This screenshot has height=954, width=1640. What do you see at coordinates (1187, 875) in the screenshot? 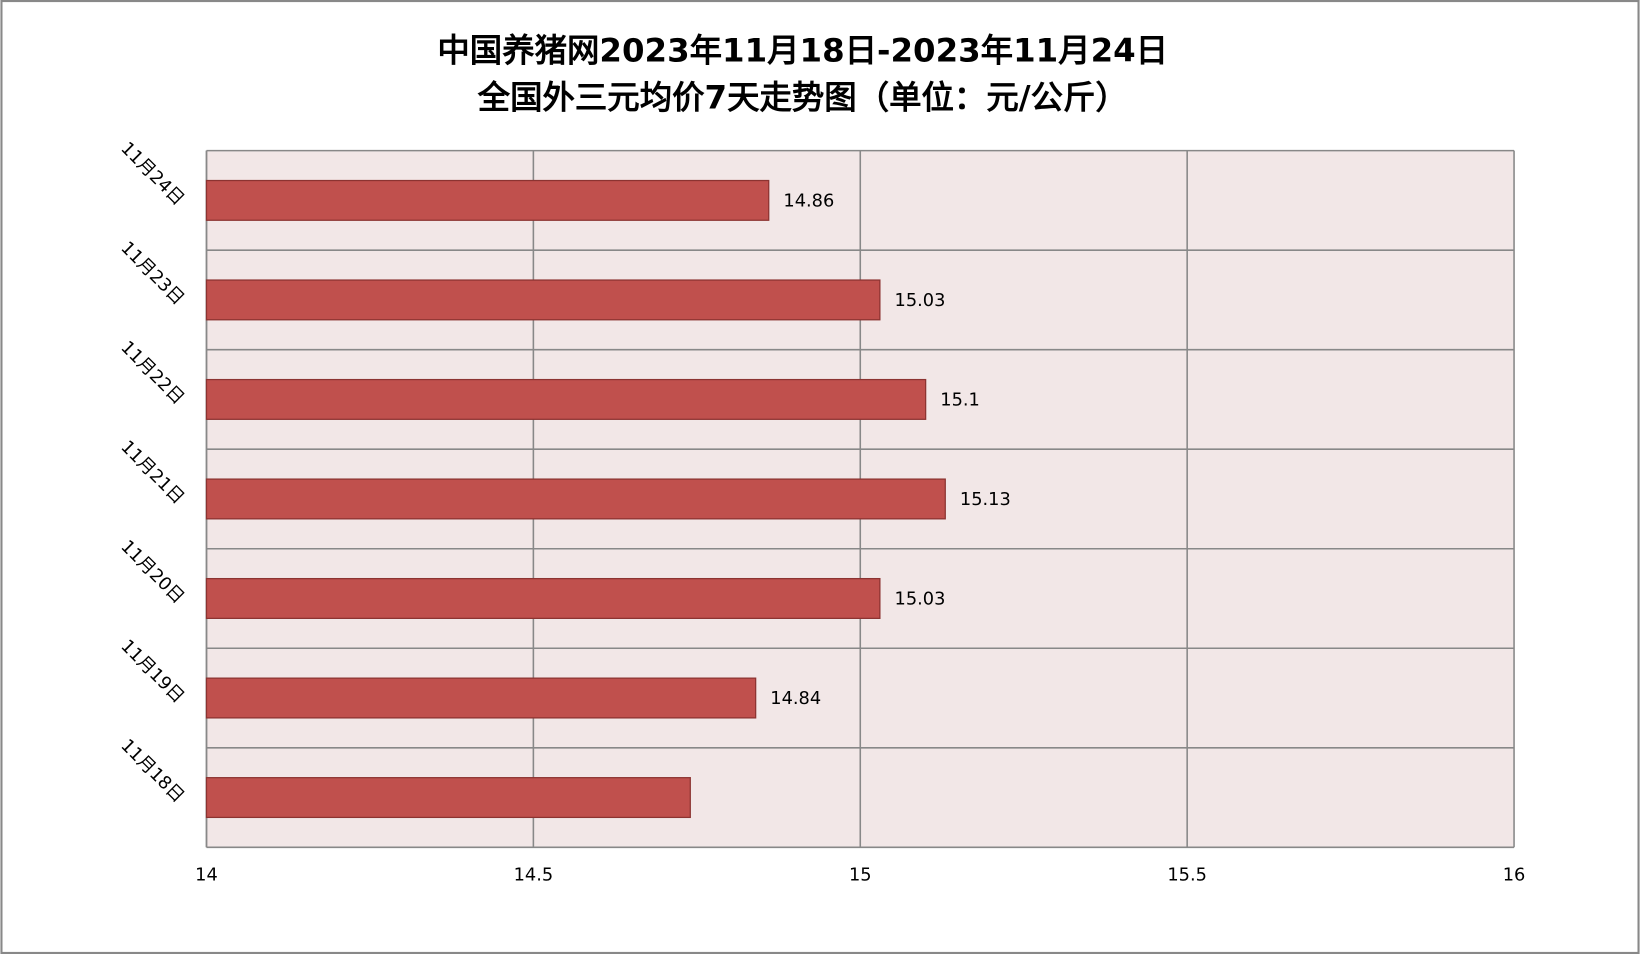
I see `x-tick-label: 15.5` at bounding box center [1187, 875].